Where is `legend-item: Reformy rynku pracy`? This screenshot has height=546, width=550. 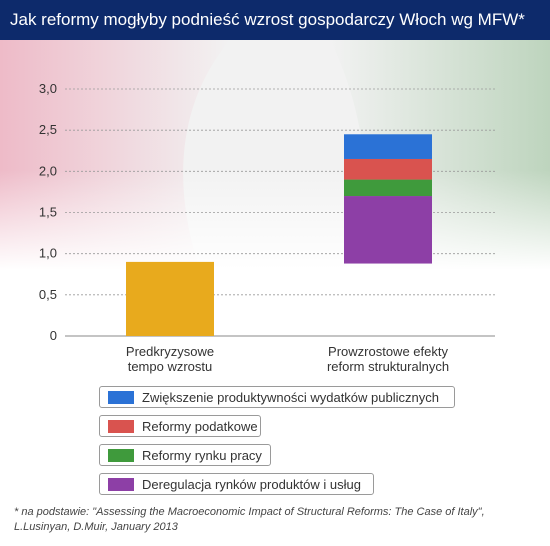 legend-item: Reformy rynku pracy is located at coordinates (185, 455).